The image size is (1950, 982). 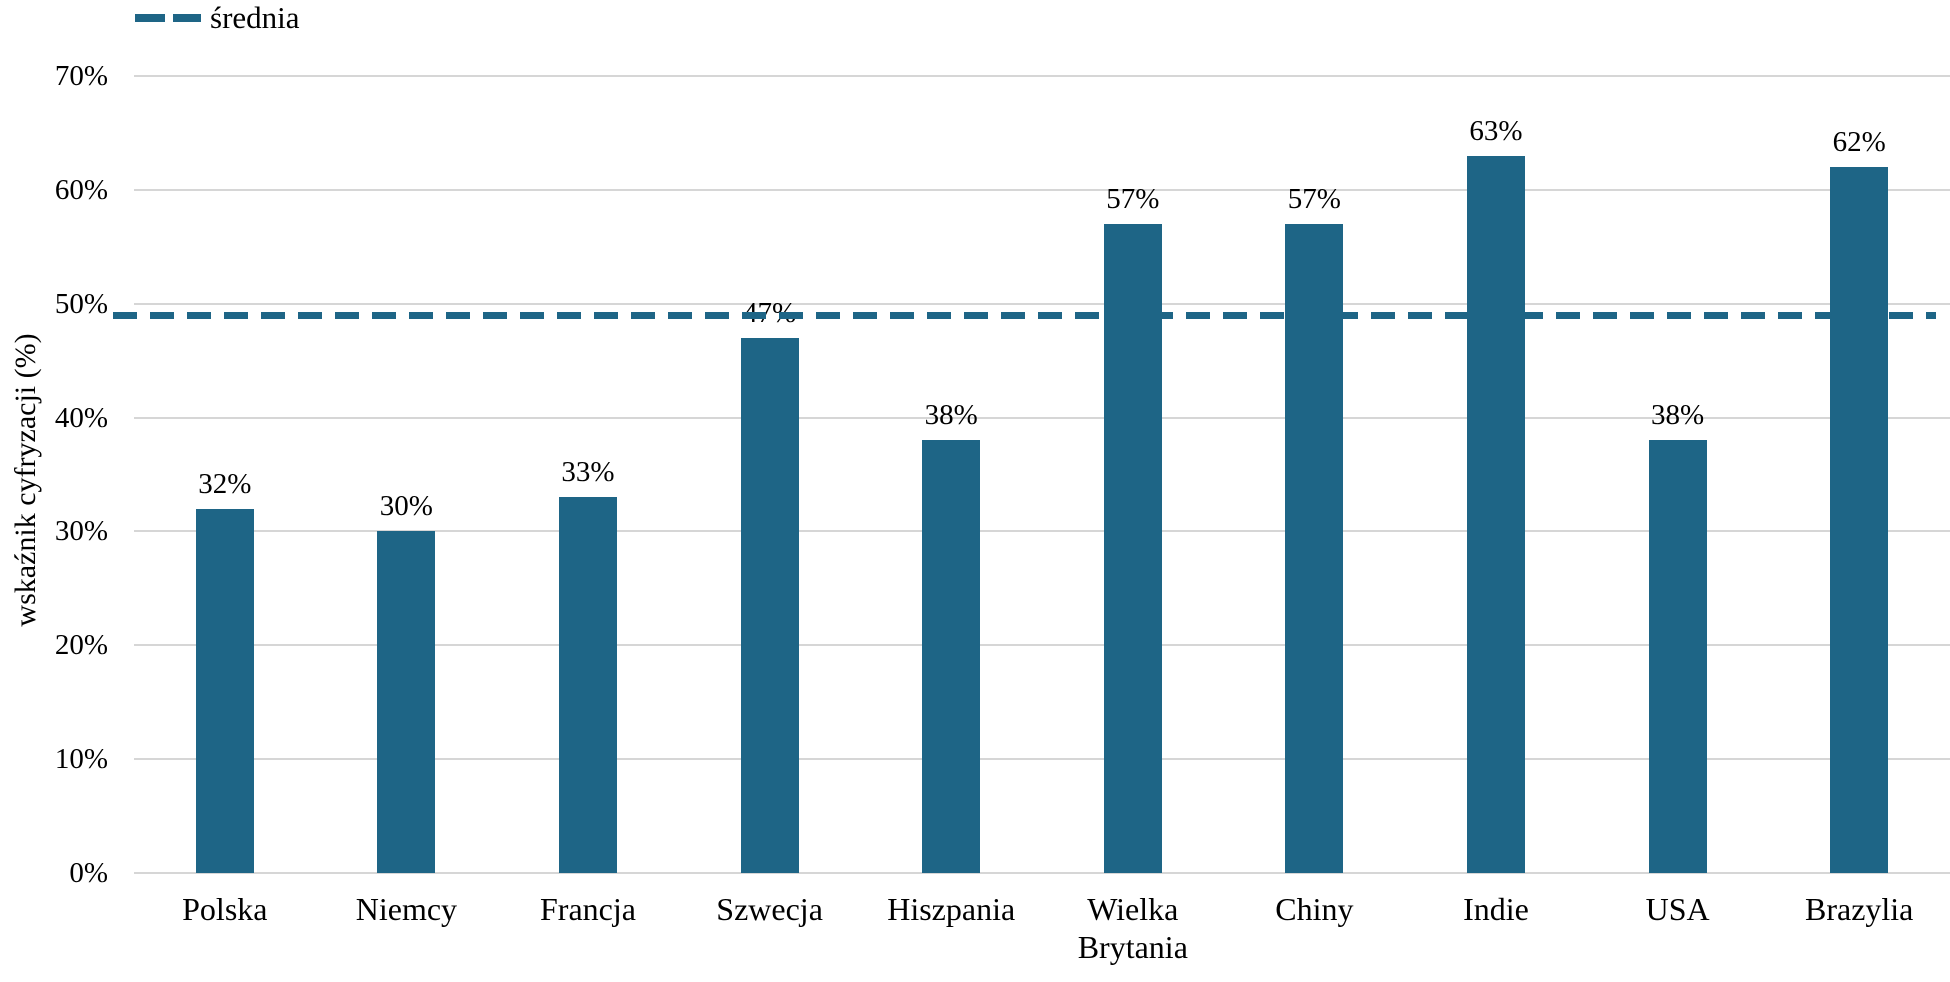 I want to click on category-label: Brazylia, so click(x=1859, y=909).